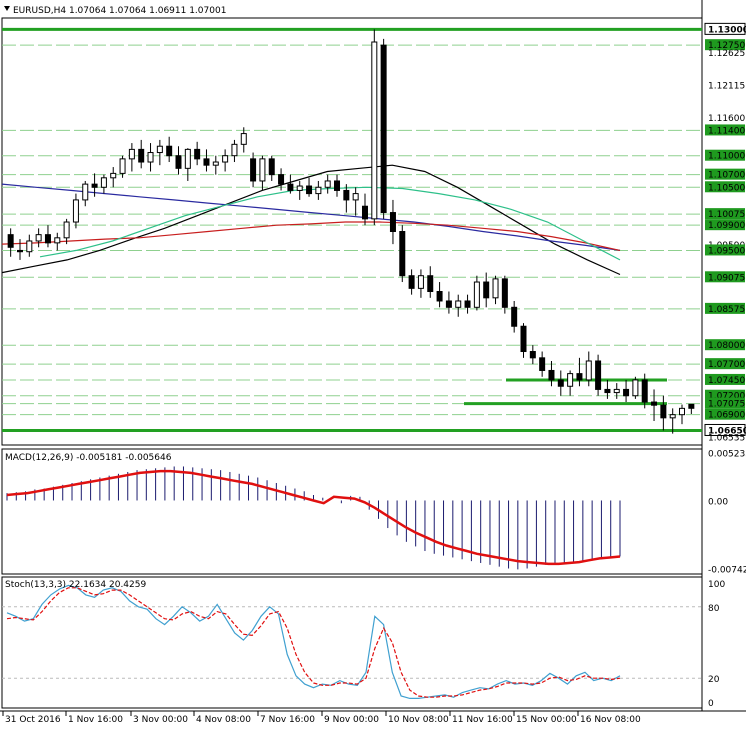 This screenshot has width=746, height=731. Describe the element at coordinates (726, 365) in the screenshot. I see `price-label-16: 1.07700` at that location.